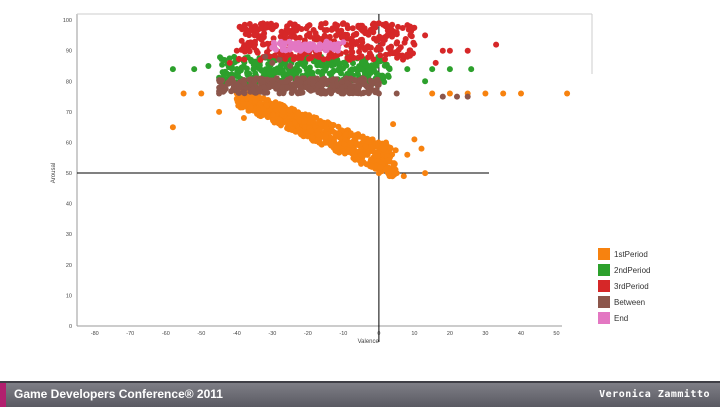 The height and width of the screenshot is (407, 720). What do you see at coordinates (414, 334) in the screenshot?
I see `x-tick-label: 10` at bounding box center [414, 334].